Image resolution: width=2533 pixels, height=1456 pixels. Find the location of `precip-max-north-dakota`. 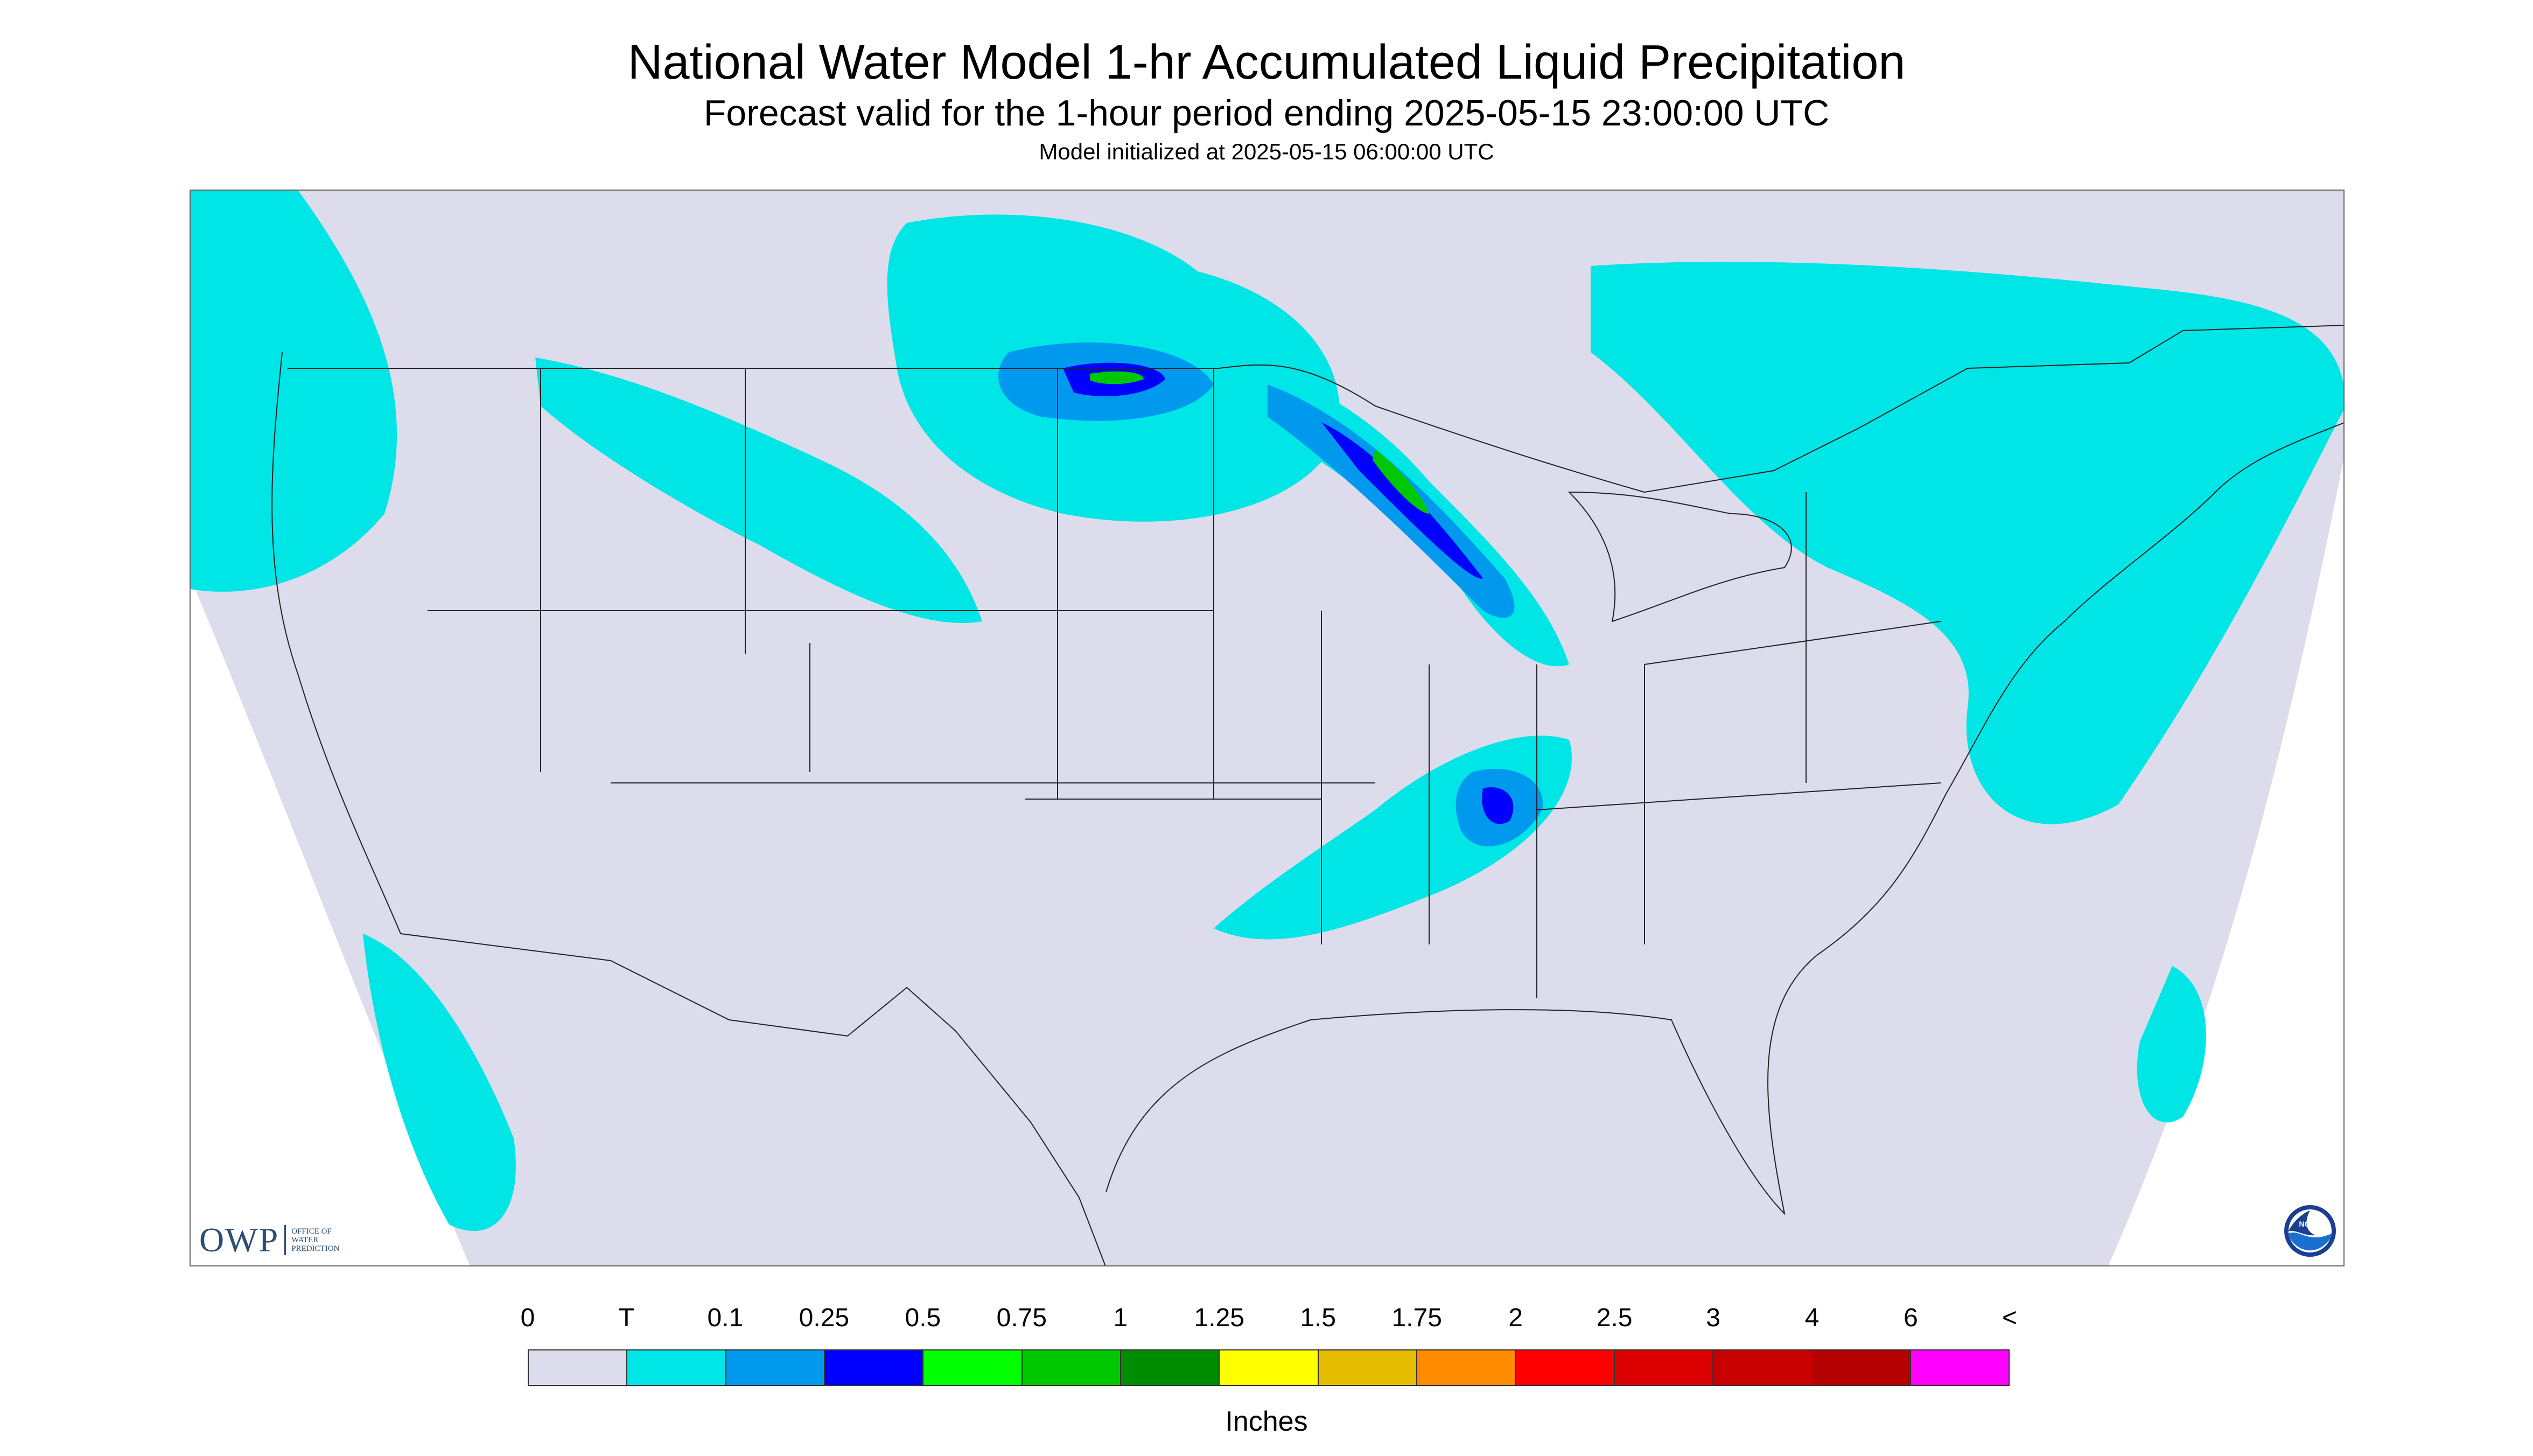

precip-max-north-dakota is located at coordinates (1117, 377).